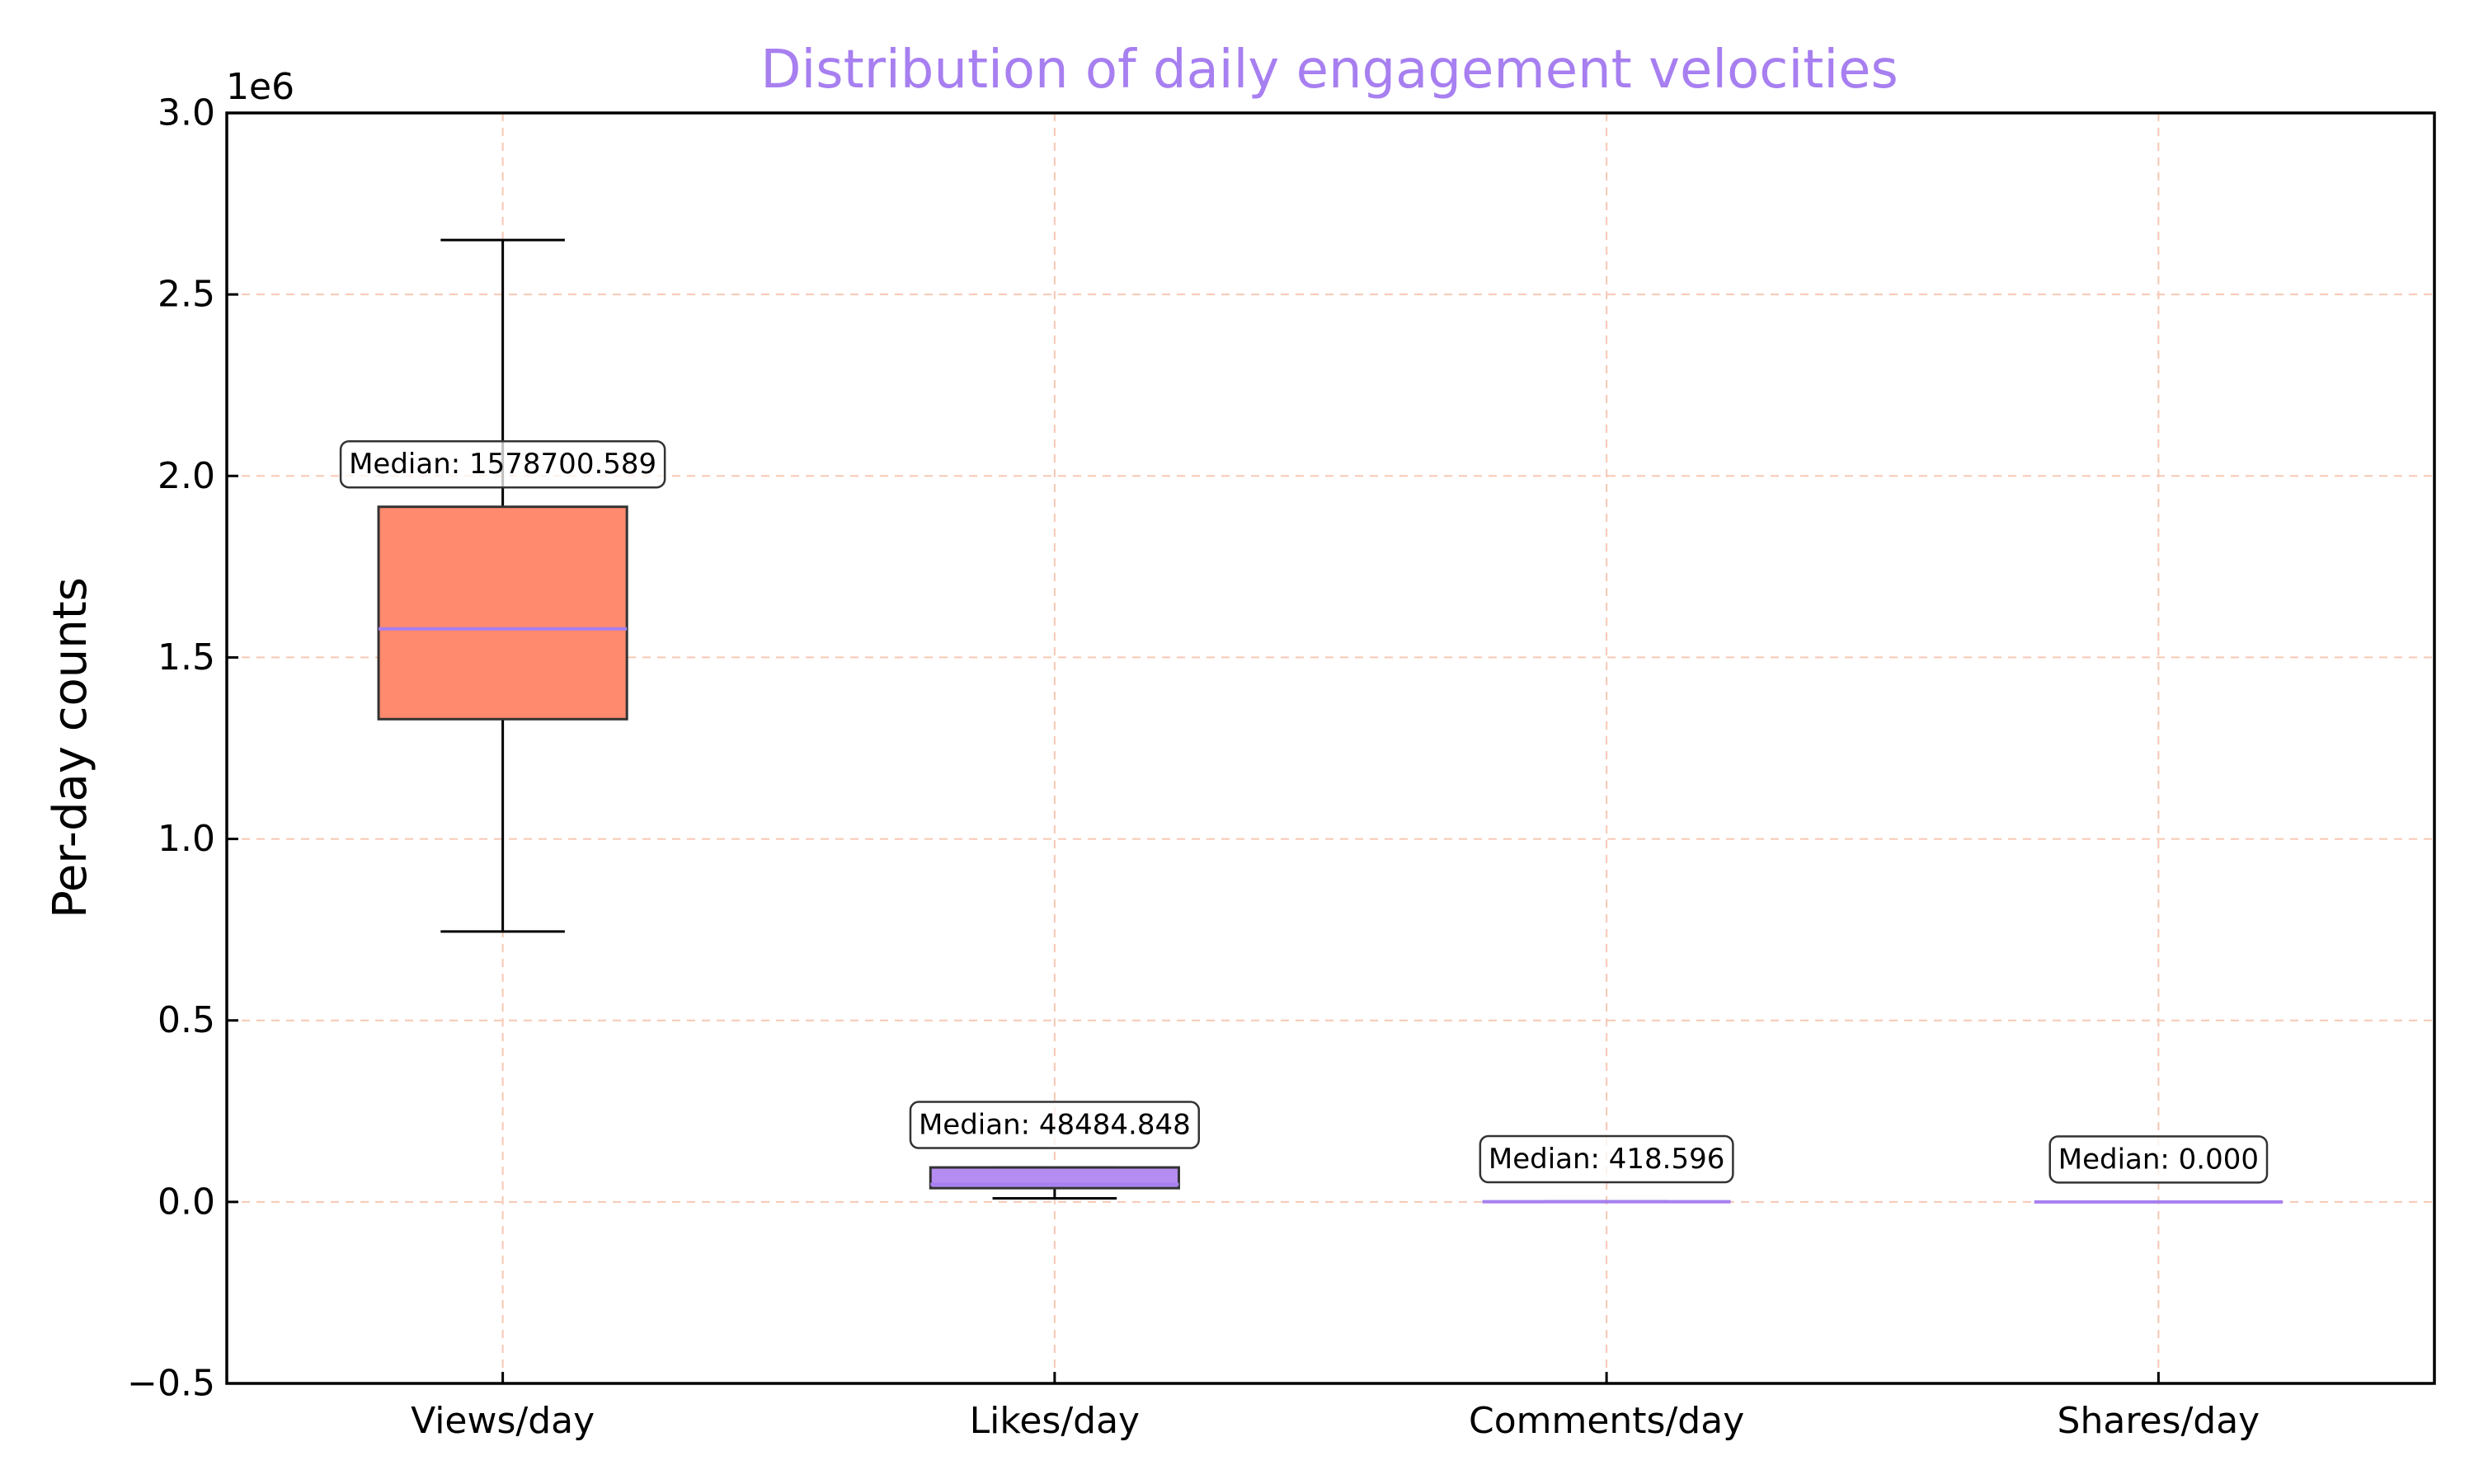 The image size is (2474, 1484). I want to click on median-label-1: Median: 48484.848, so click(1055, 1125).